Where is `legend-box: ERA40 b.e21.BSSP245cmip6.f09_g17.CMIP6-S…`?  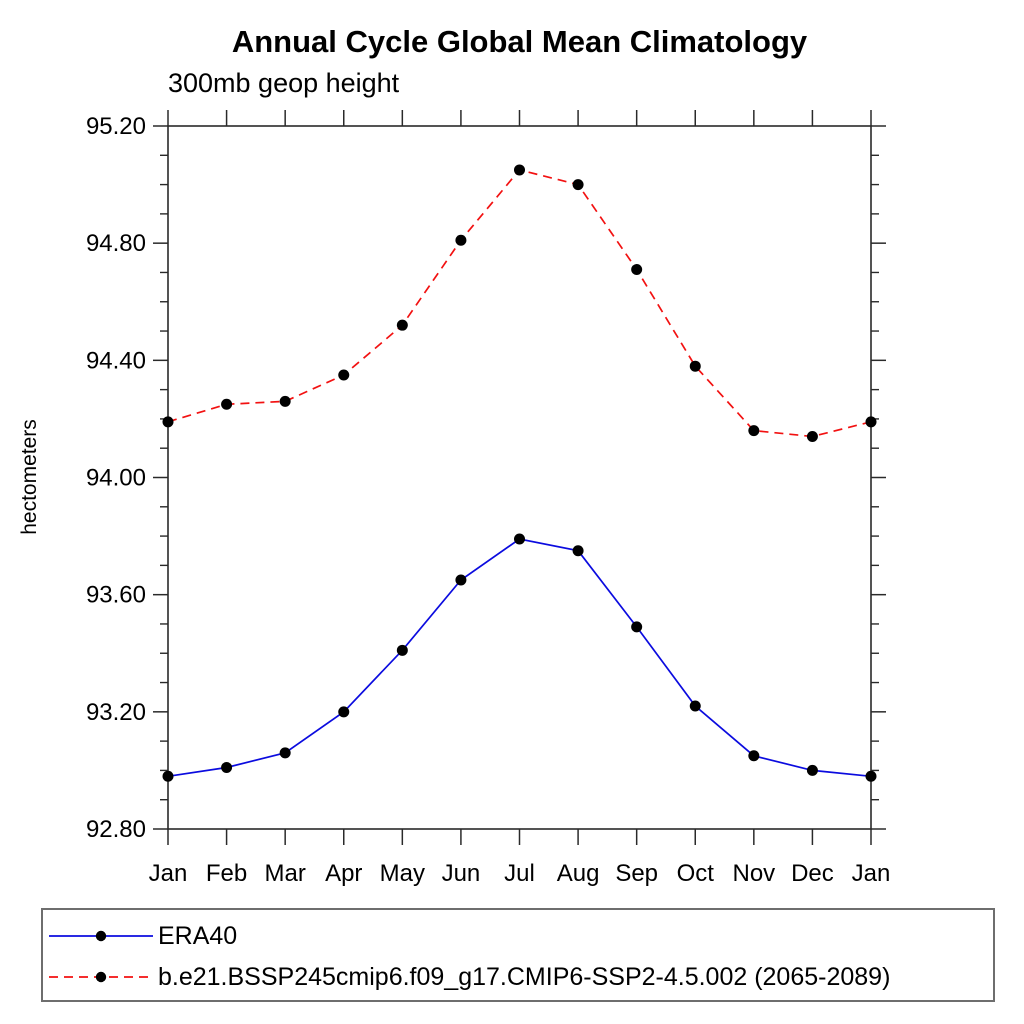 legend-box: ERA40 b.e21.BSSP245cmip6.f09_g17.CMIP6-S… is located at coordinates (518, 955).